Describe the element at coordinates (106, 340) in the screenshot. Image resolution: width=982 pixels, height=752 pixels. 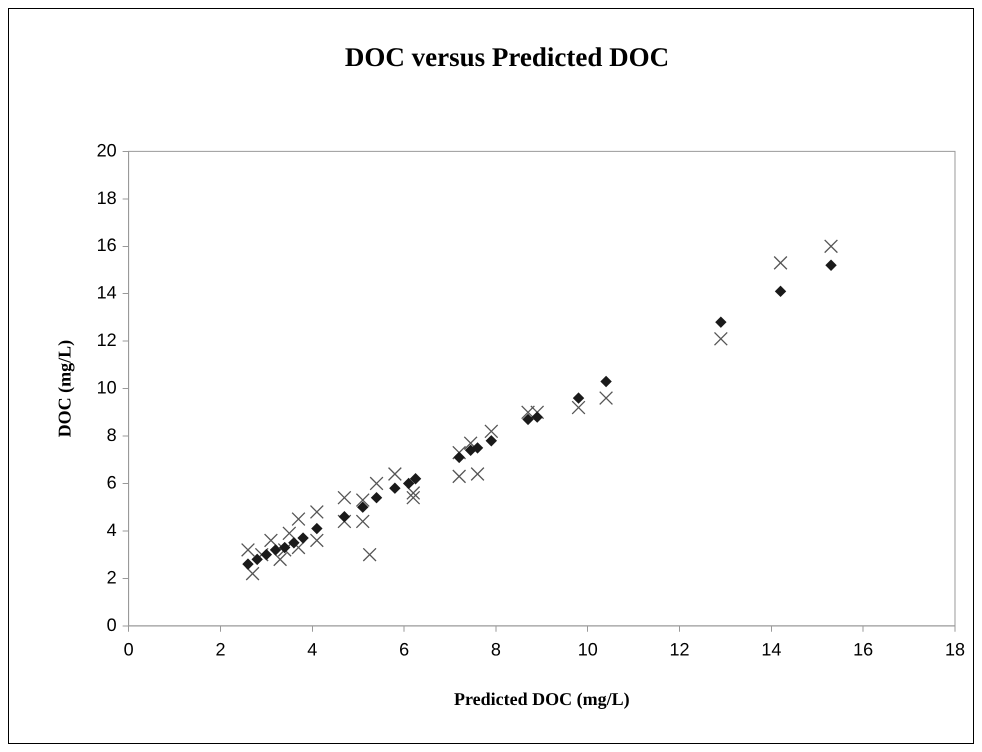
I see `y-tick-label: 12` at that location.